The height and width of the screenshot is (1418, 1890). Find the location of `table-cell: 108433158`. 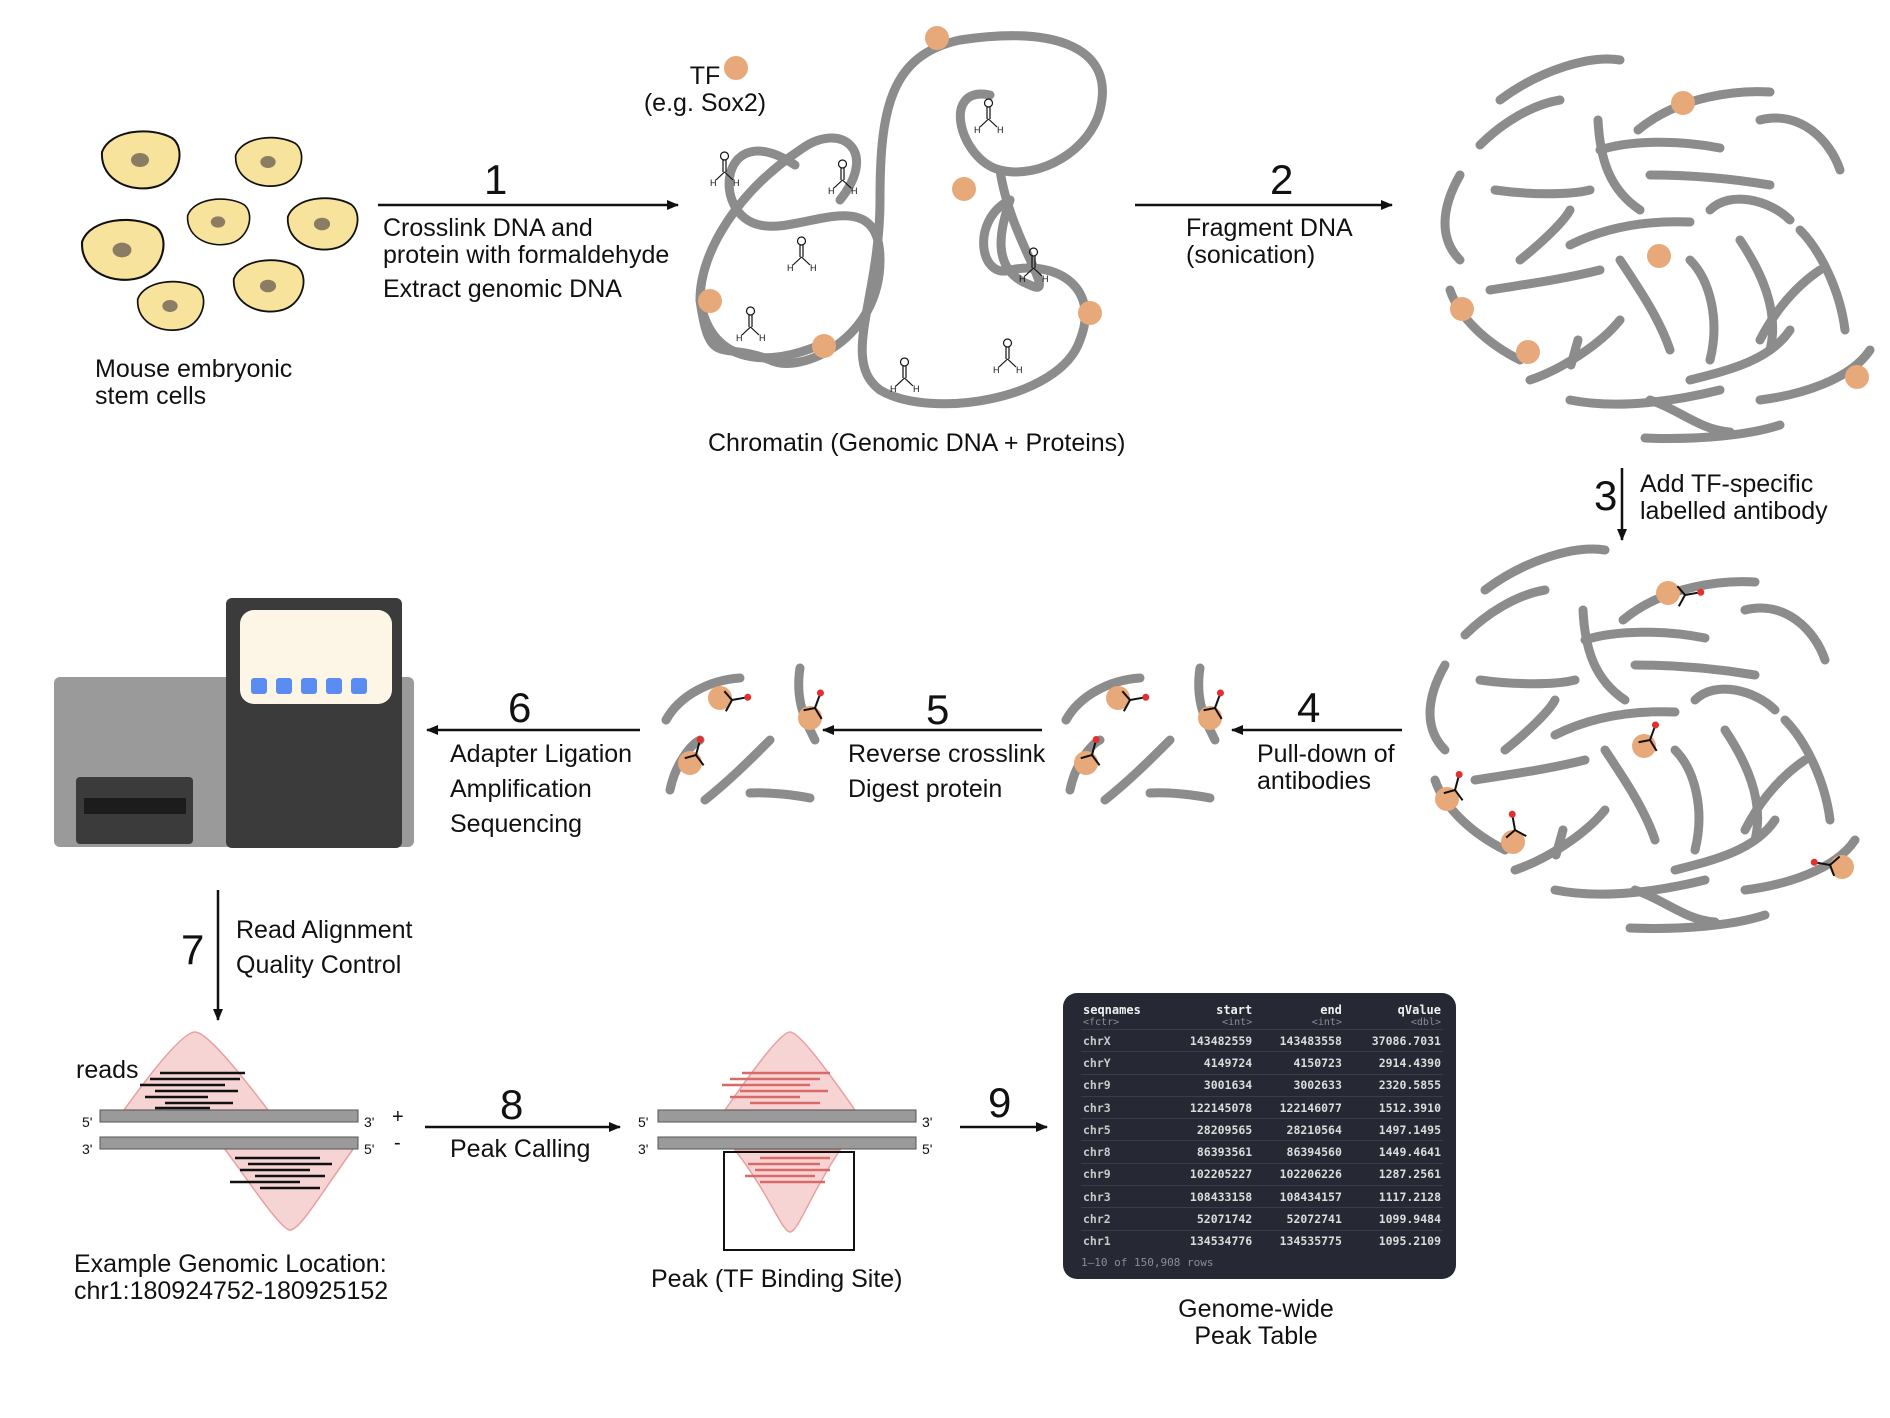

table-cell: 108433158 is located at coordinates (1221, 1196).